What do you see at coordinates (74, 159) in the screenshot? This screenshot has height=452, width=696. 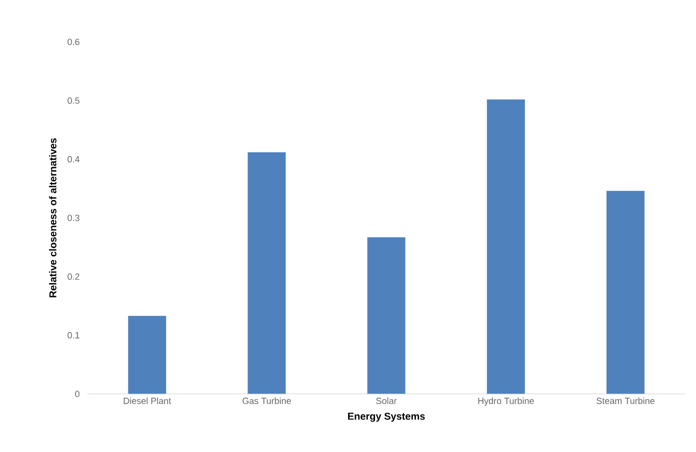 I see `y-tick-label: 0.4` at bounding box center [74, 159].